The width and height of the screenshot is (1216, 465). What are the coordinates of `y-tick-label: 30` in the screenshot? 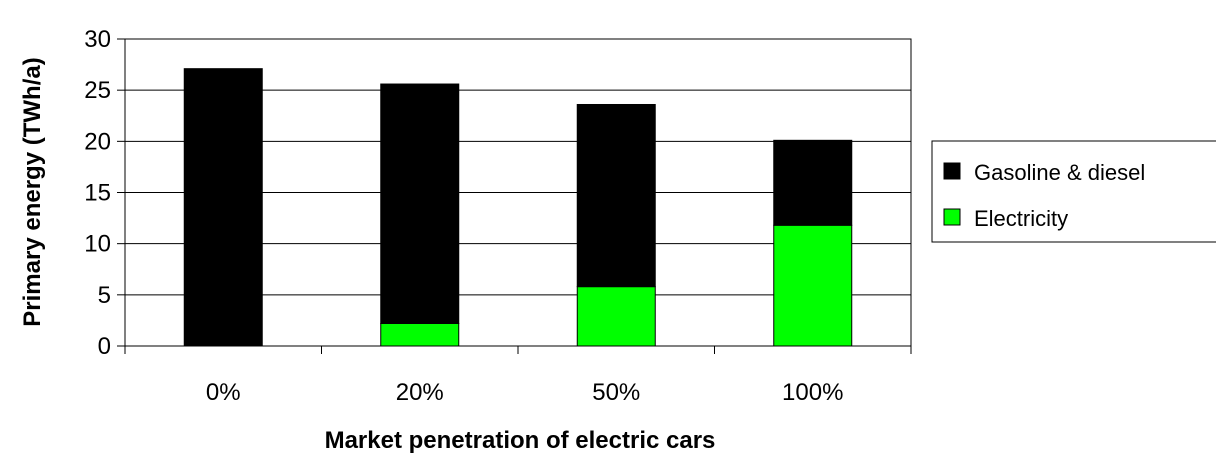 It's located at (97, 39).